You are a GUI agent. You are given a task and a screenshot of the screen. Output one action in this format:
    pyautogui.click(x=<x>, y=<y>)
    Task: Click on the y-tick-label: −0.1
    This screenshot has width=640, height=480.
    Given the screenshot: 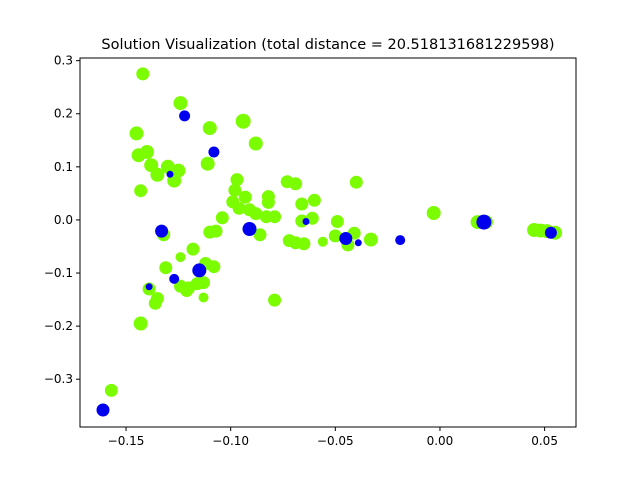 What is the action you would take?
    pyautogui.click(x=58, y=273)
    